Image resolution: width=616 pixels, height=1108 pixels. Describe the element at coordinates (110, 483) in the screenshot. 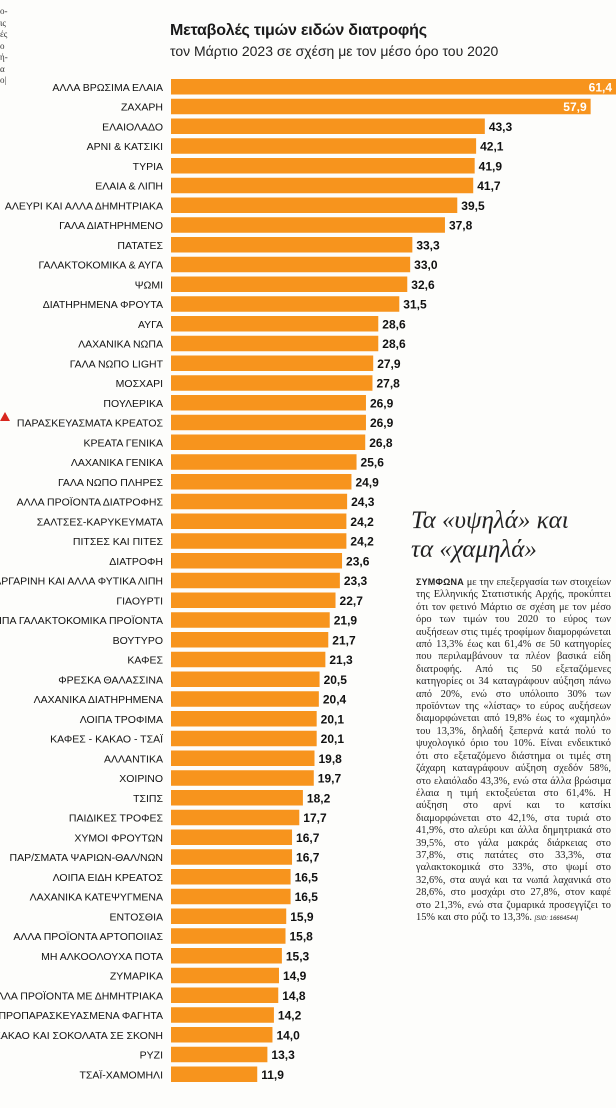

I see `category-label: ΓΑΛΑ ΝΩΠΟ ΠΛΗΡΕΣ` at that location.